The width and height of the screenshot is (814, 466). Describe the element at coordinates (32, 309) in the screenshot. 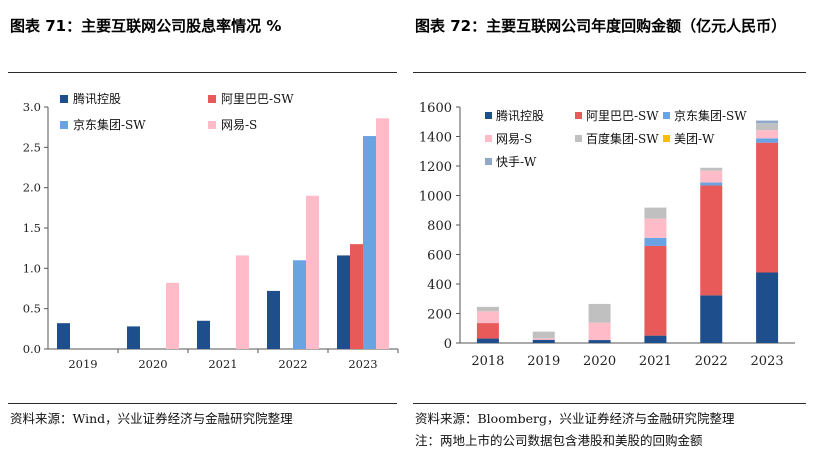

I see `y-tick-label: 0.5` at that location.